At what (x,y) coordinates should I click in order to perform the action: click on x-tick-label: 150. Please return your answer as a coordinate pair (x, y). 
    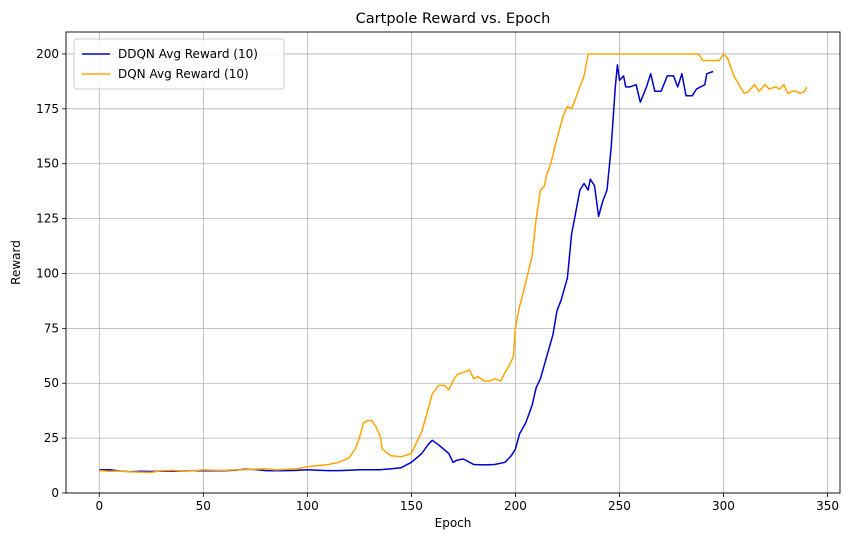
    Looking at the image, I should click on (411, 506).